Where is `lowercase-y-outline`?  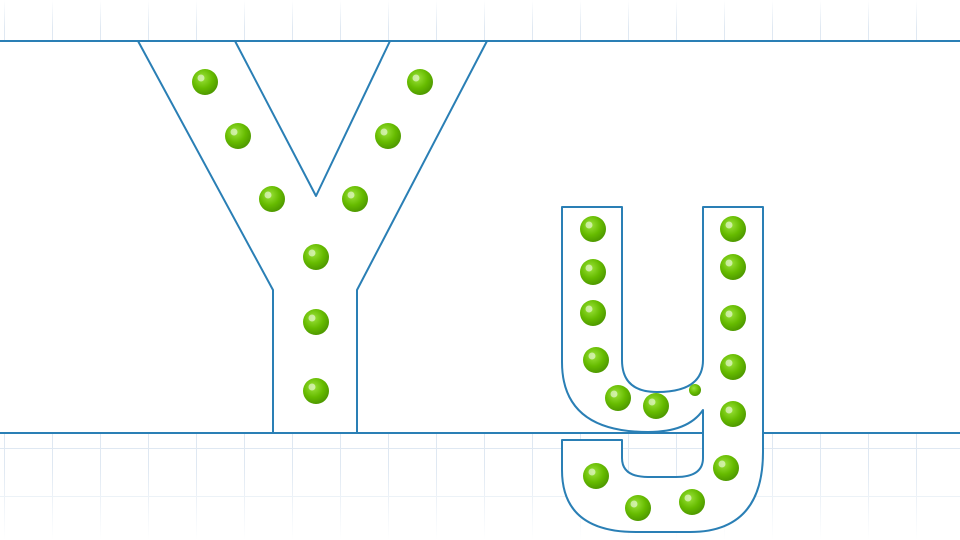
lowercase-y-outline is located at coordinates (662, 369).